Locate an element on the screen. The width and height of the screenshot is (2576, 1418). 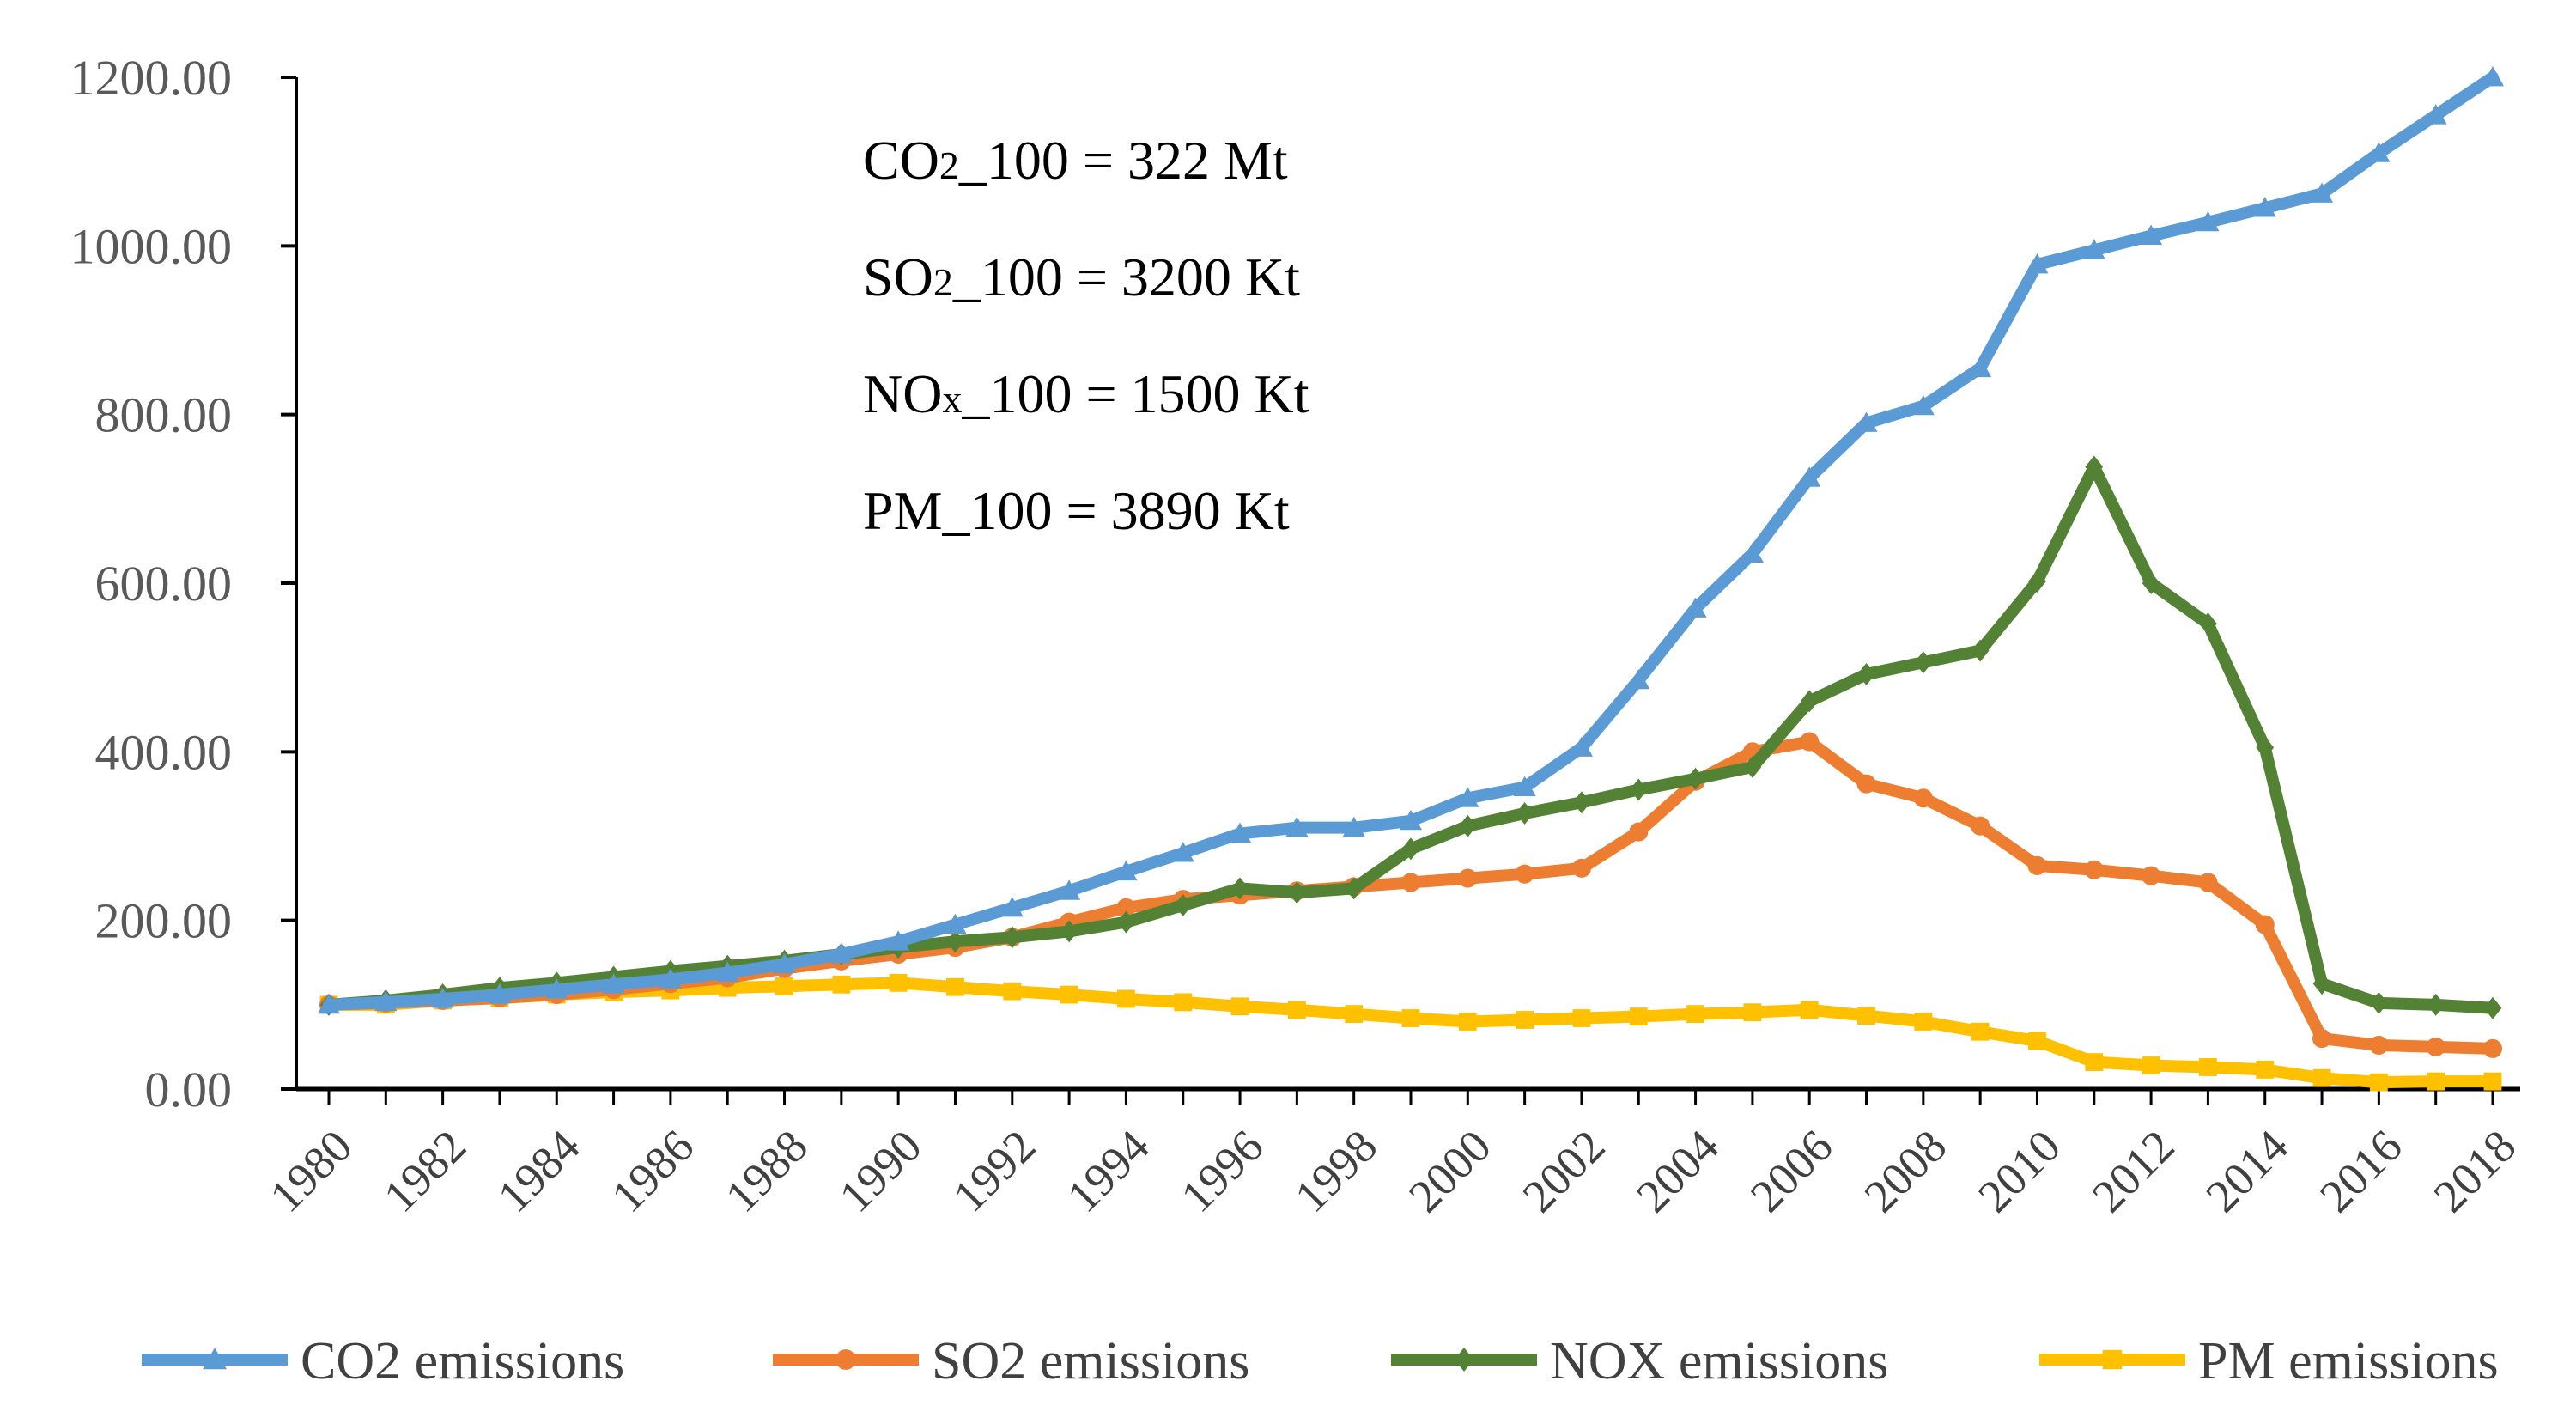
x-tick-label: 1992 is located at coordinates (994, 1171).